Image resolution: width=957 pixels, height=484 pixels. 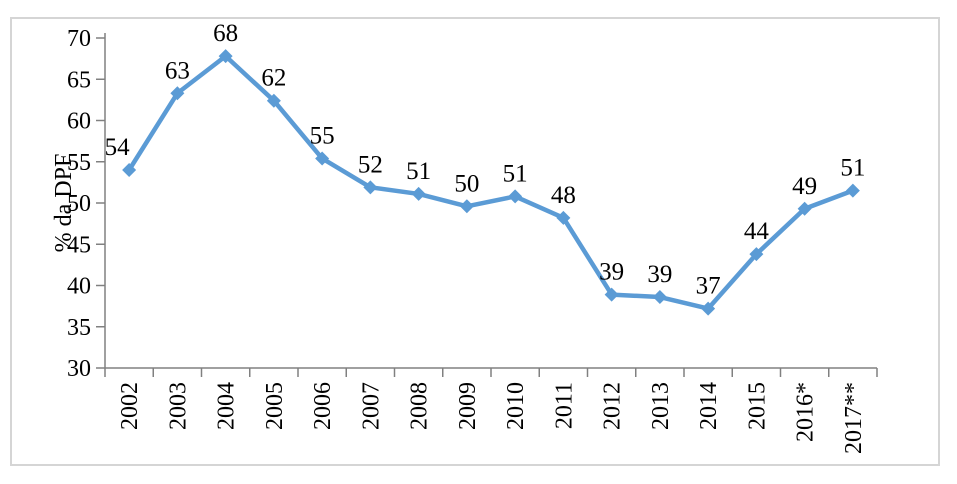 I want to click on data-point-label: 37, so click(x=708, y=286).